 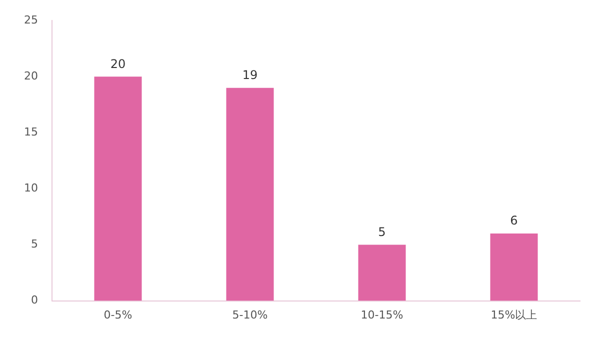 What do you see at coordinates (382, 315) in the screenshot?
I see `x-tick-label: 10-15%` at bounding box center [382, 315].